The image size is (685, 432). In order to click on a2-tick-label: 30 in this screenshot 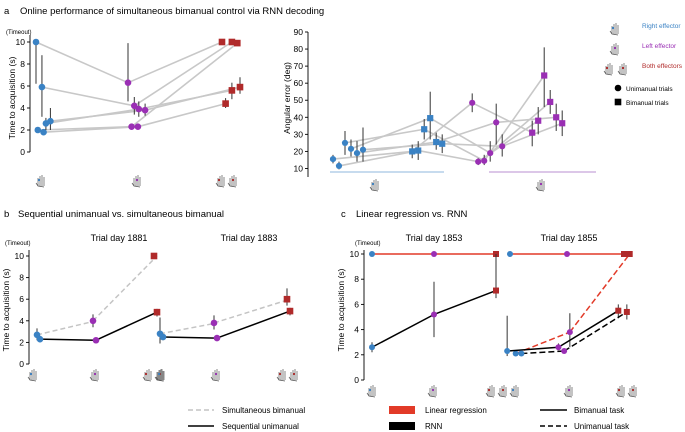, I will do `click(299, 134)`.